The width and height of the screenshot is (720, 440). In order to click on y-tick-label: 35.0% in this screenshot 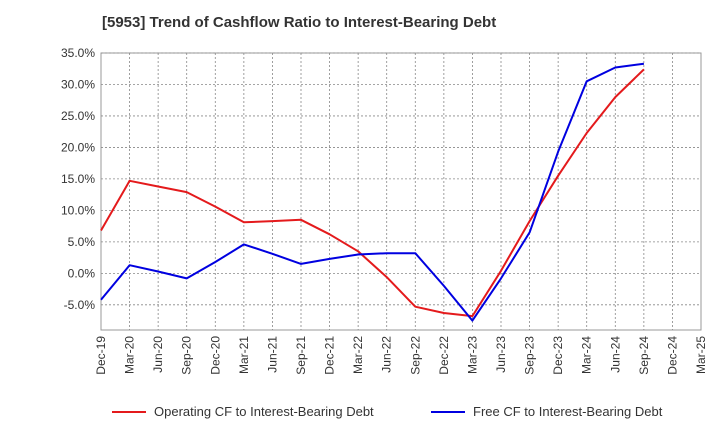, I will do `click(78, 53)`.